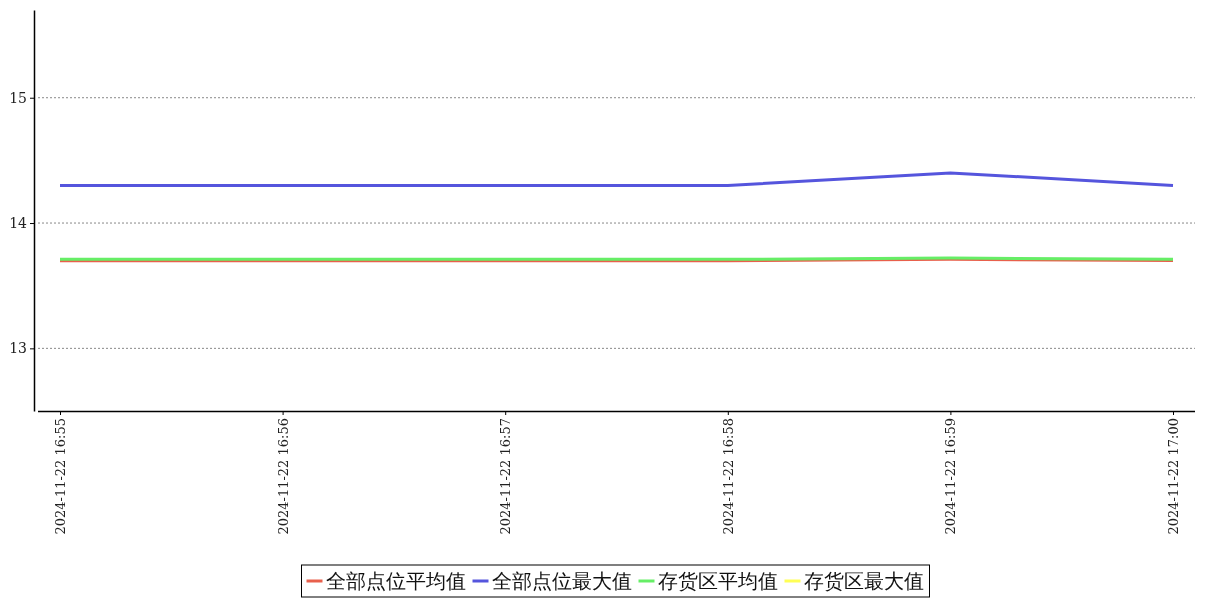 This screenshot has height=600, width=1207. I want to click on x-tick-label: 2024-11-22 16:55, so click(61, 476).